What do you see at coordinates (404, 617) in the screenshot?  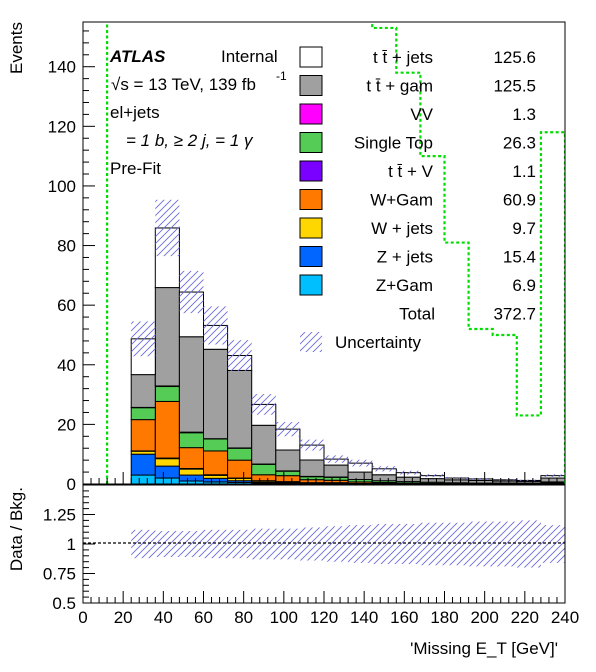 I see `x-tick-label-8: 160` at bounding box center [404, 617].